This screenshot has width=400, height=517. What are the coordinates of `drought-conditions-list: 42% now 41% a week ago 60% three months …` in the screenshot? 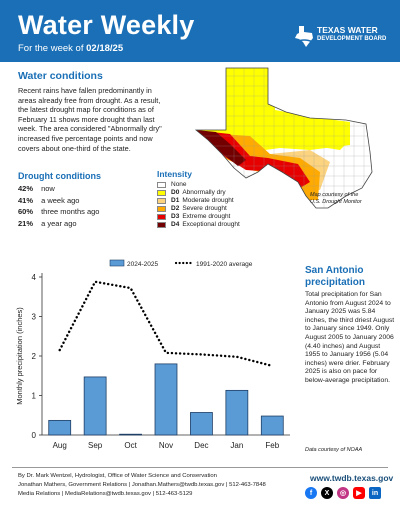 It's located at (58, 206).